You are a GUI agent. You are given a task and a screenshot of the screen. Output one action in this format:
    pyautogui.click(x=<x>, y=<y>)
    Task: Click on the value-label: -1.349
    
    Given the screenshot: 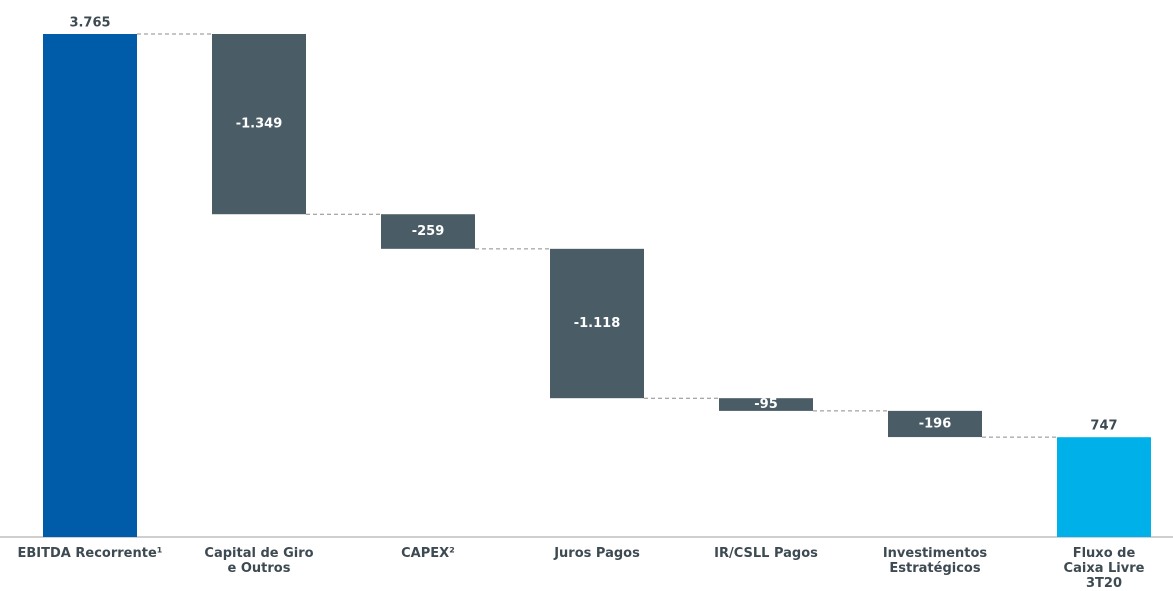 What is the action you would take?
    pyautogui.click(x=259, y=124)
    